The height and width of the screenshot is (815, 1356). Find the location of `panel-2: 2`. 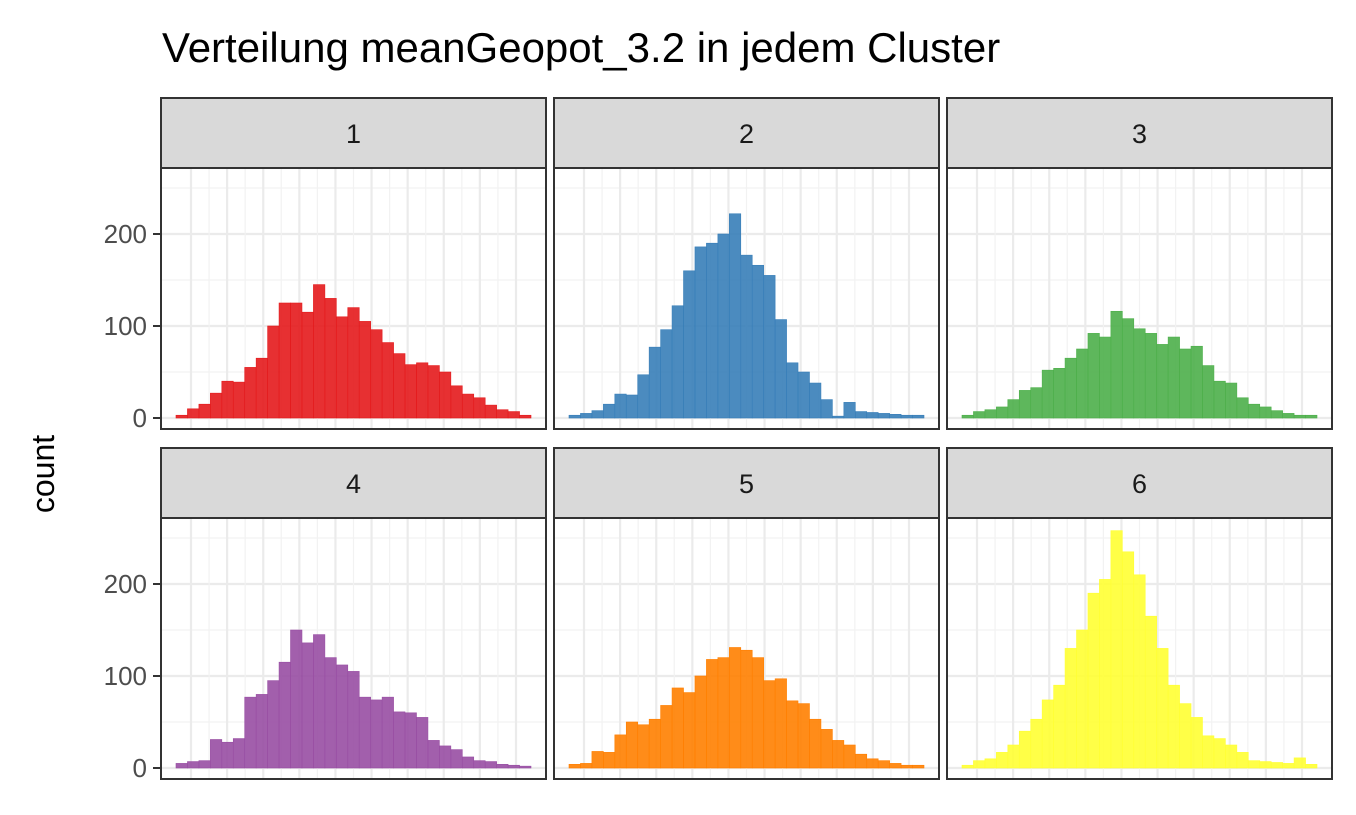

panel-2: 2 is located at coordinates (746, 263).